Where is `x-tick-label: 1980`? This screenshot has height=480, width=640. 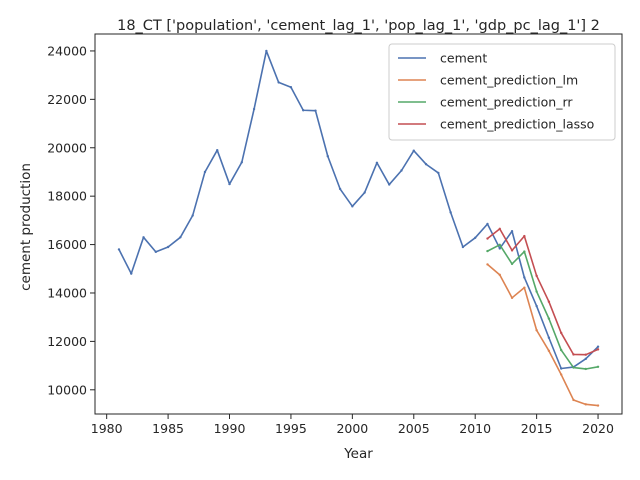 x-tick-label: 1980 is located at coordinates (107, 428).